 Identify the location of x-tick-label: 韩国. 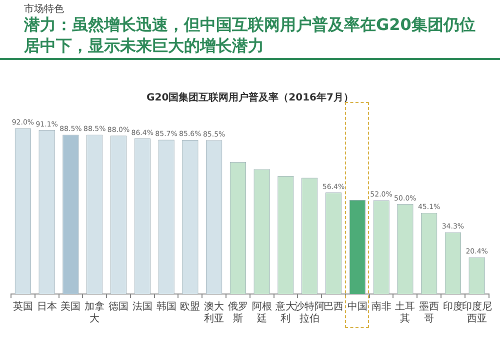
(166, 306).